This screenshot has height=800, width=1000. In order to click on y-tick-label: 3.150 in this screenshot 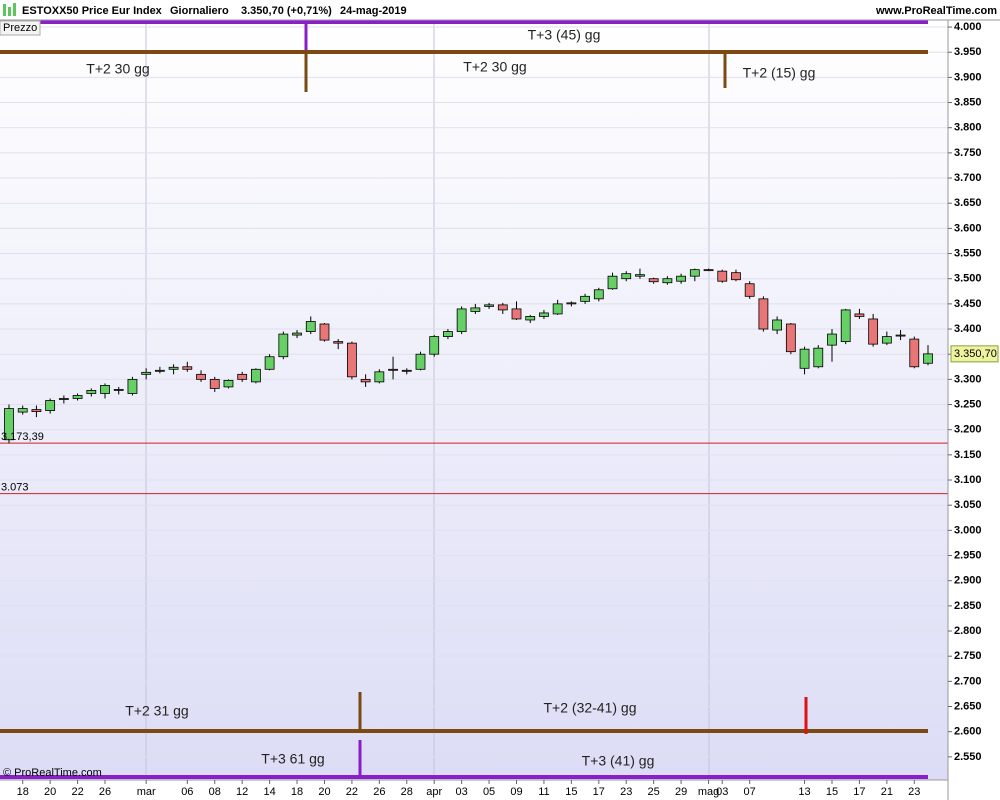, I will do `click(968, 455)`.